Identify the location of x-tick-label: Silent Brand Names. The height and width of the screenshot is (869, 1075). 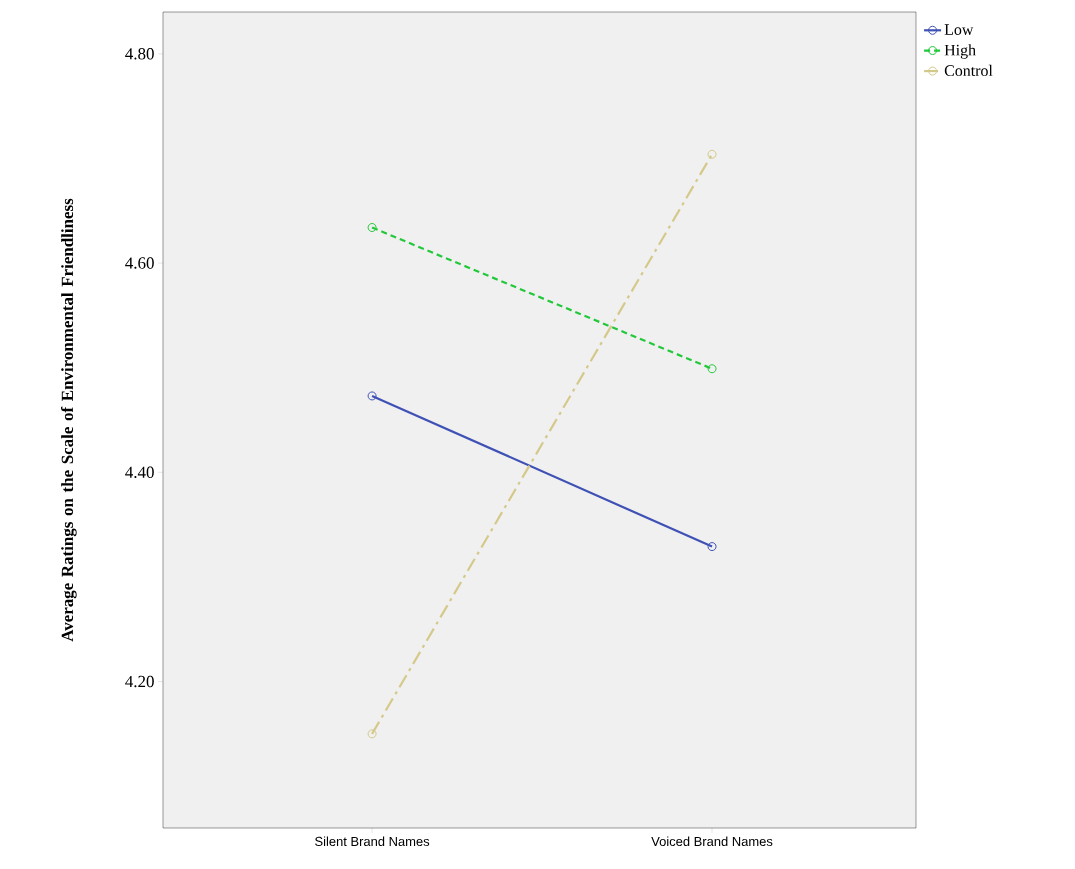
(372, 841).